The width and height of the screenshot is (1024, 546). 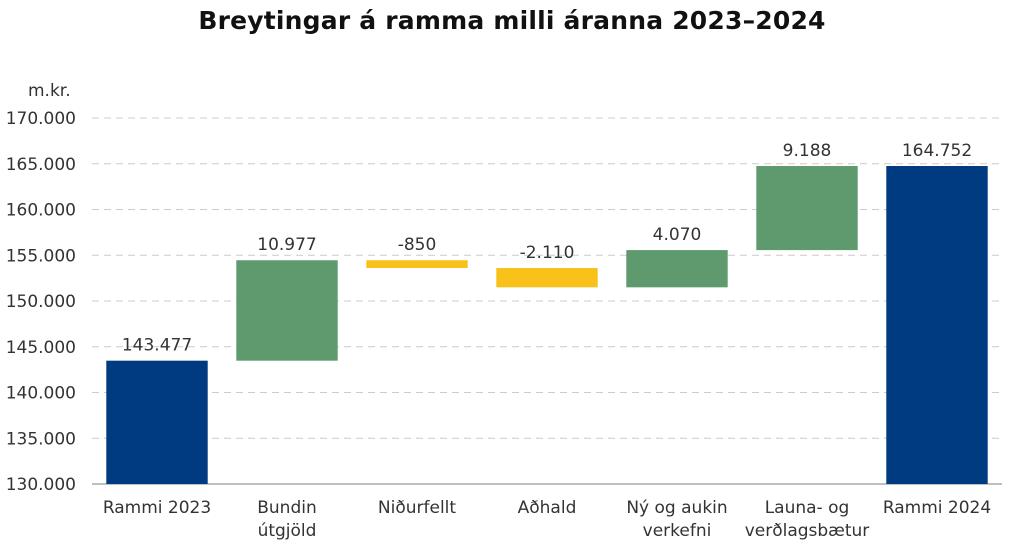 I want to click on data-label: 164.752, so click(x=937, y=151).